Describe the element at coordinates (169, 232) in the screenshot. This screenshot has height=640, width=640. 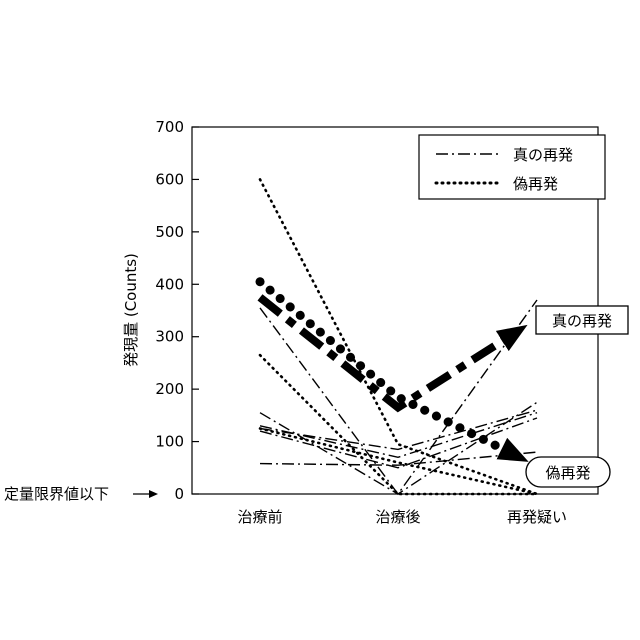
I see `y-tick-label: 500` at that location.